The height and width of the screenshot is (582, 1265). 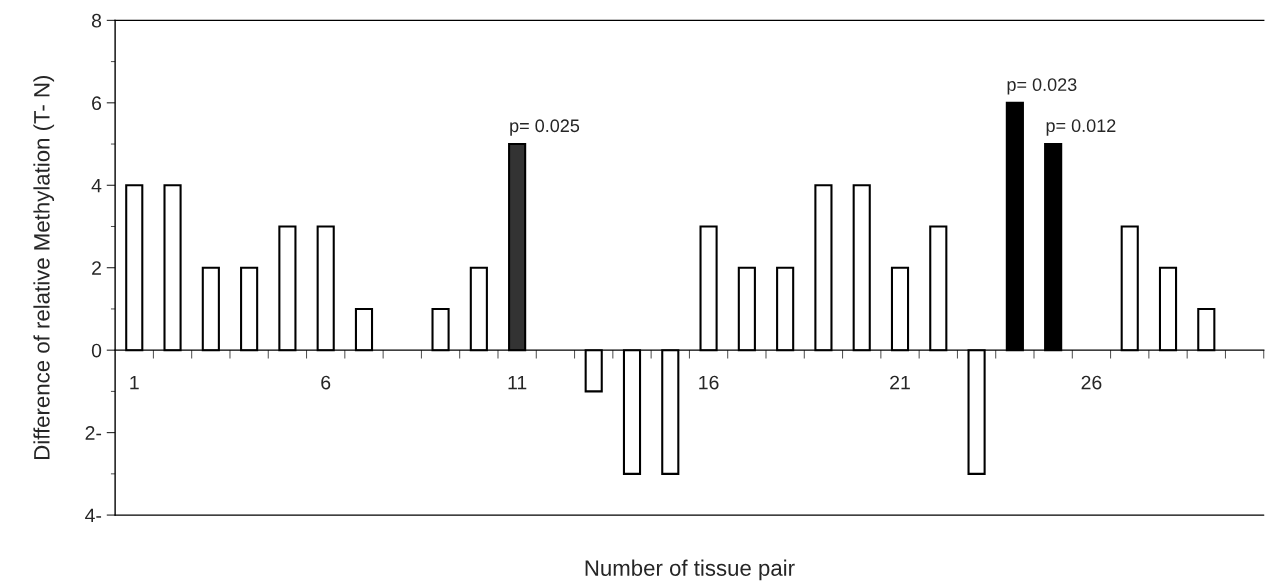 What do you see at coordinates (1081, 127) in the screenshot?
I see `annotation: p= 0.012` at bounding box center [1081, 127].